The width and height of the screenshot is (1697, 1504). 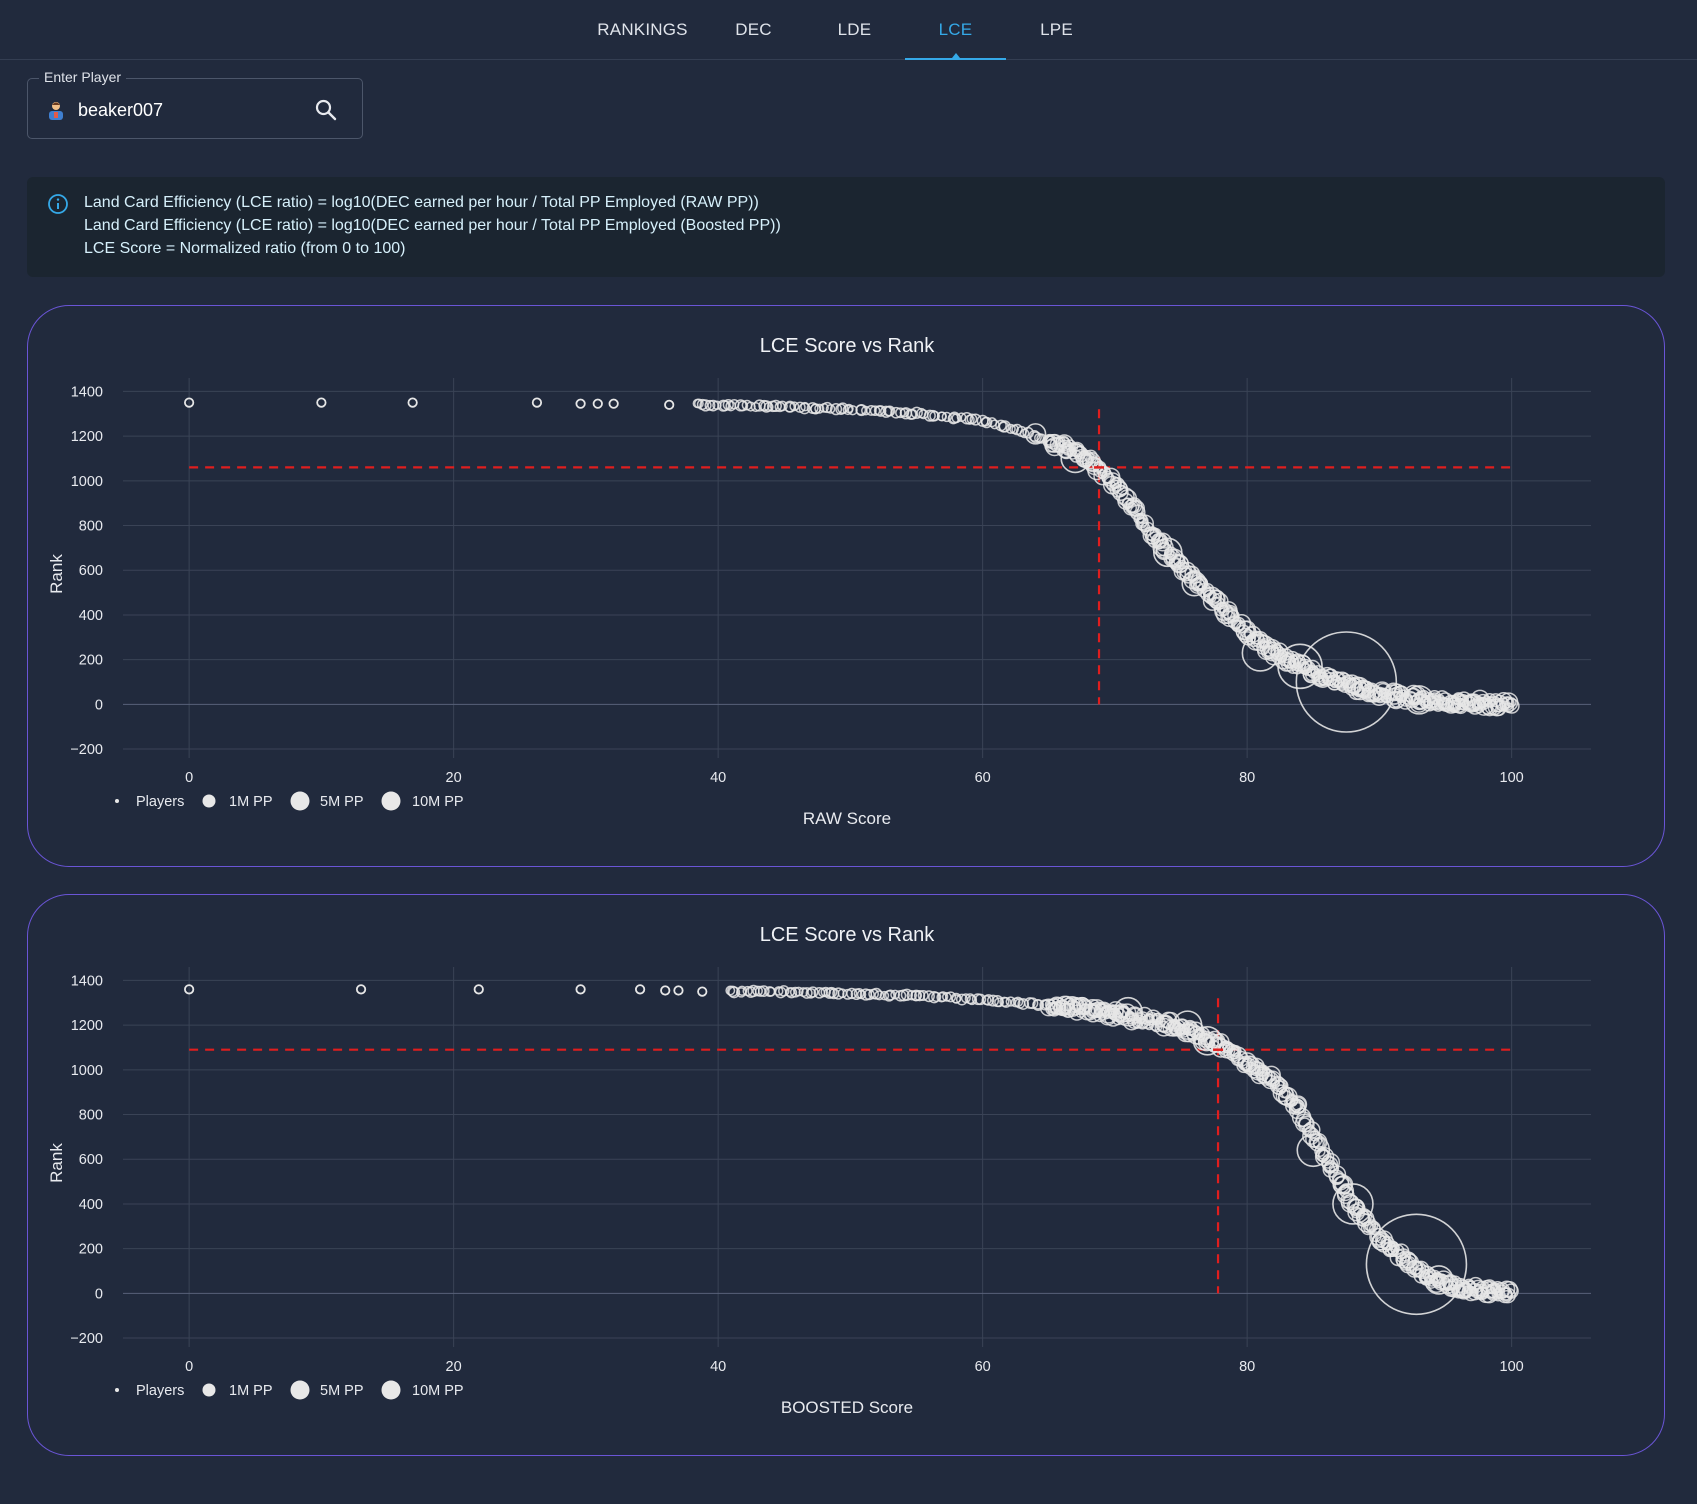 What do you see at coordinates (753, 29) in the screenshot?
I see `tab-dec: DEC` at bounding box center [753, 29].